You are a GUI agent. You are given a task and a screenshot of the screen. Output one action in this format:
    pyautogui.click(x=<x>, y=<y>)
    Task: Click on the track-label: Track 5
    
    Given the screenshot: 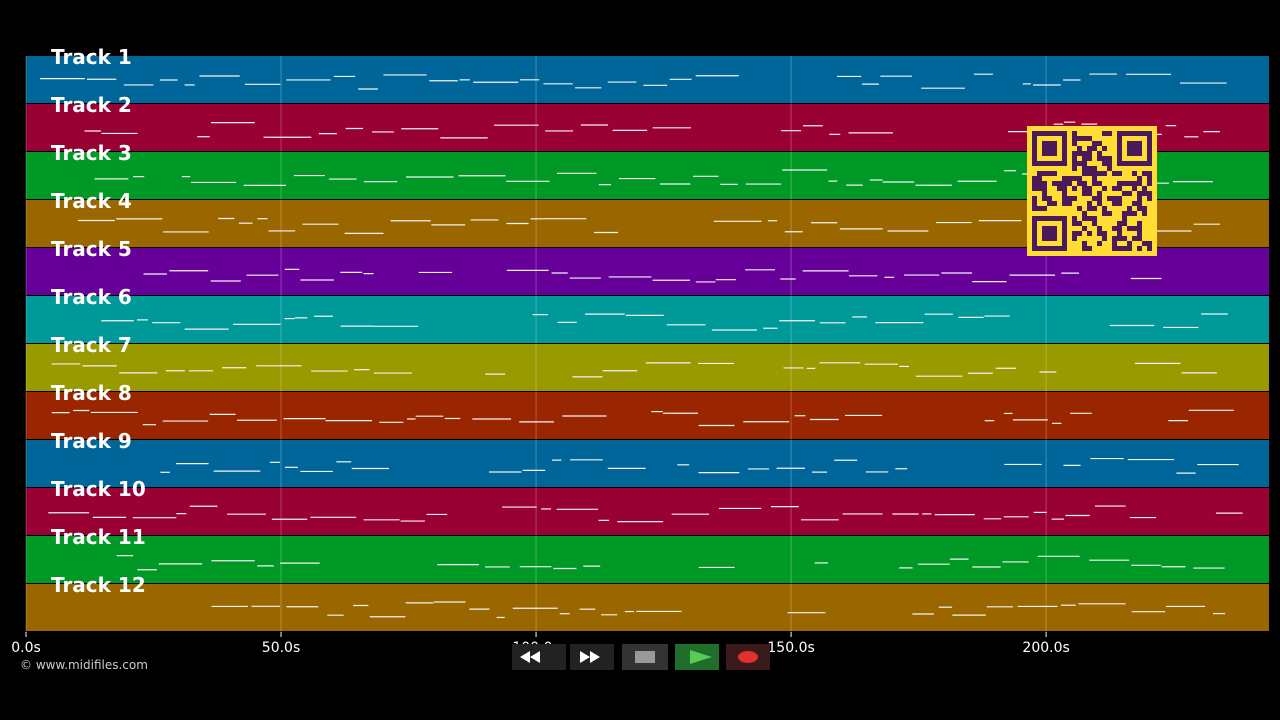 What is the action you would take?
    pyautogui.click(x=91, y=249)
    